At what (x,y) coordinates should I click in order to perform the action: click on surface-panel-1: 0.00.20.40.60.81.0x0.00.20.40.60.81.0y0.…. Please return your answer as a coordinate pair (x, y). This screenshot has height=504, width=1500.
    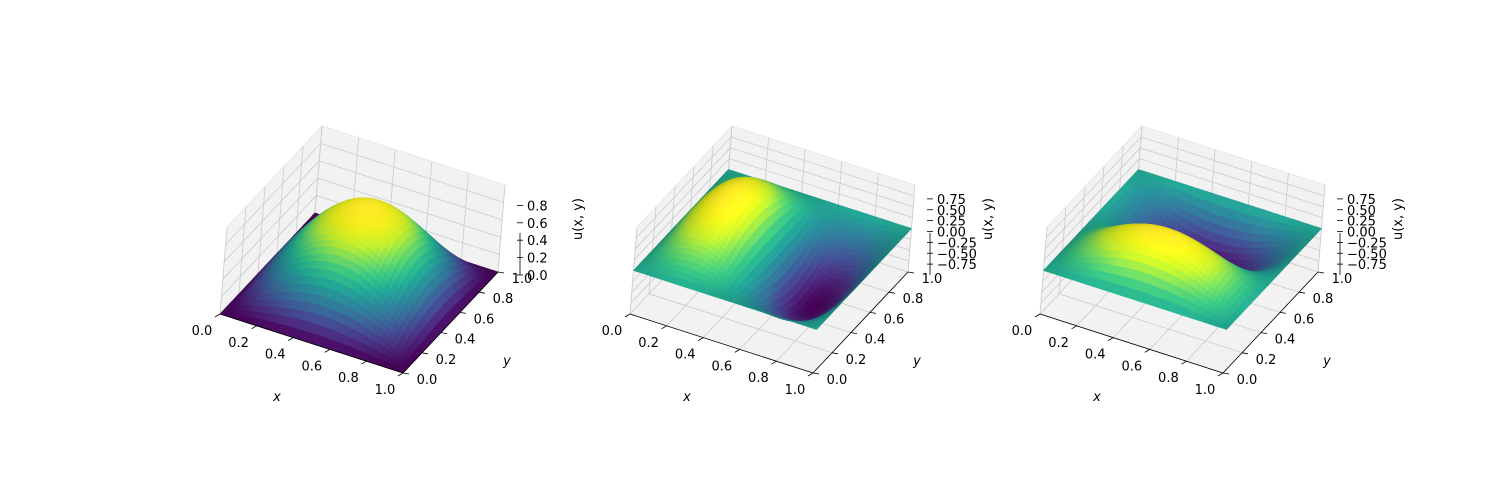
    Looking at the image, I should click on (389, 265).